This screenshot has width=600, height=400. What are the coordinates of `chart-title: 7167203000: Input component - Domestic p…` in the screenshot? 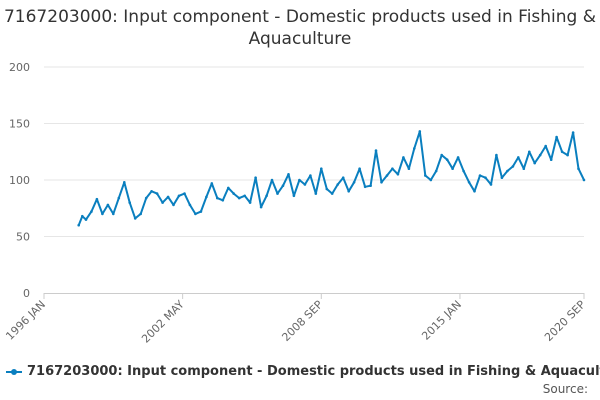 It's located at (299, 28).